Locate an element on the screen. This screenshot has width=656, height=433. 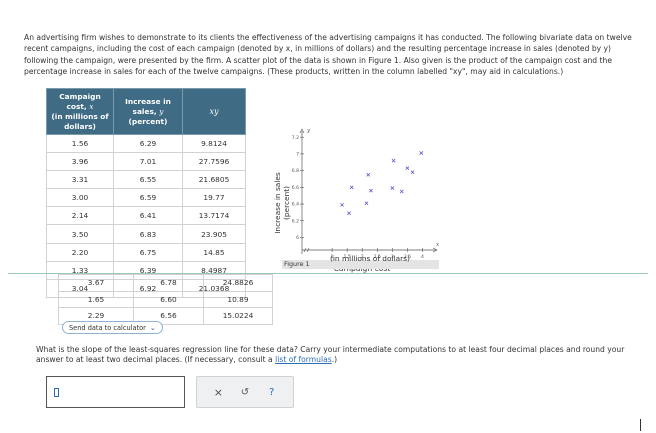
figure-caption: Figure 1 (in millions of dollars) is located at coordinates (360, 261).